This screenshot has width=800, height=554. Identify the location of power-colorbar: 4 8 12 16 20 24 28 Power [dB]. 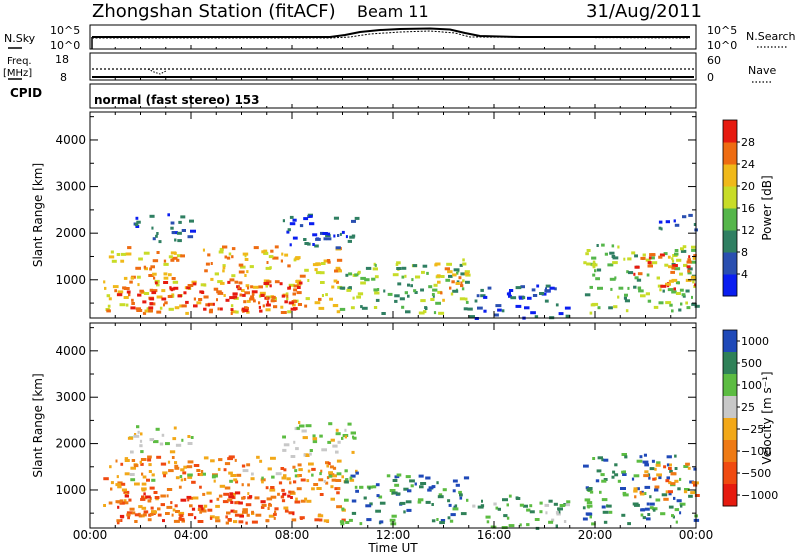
(748, 208).